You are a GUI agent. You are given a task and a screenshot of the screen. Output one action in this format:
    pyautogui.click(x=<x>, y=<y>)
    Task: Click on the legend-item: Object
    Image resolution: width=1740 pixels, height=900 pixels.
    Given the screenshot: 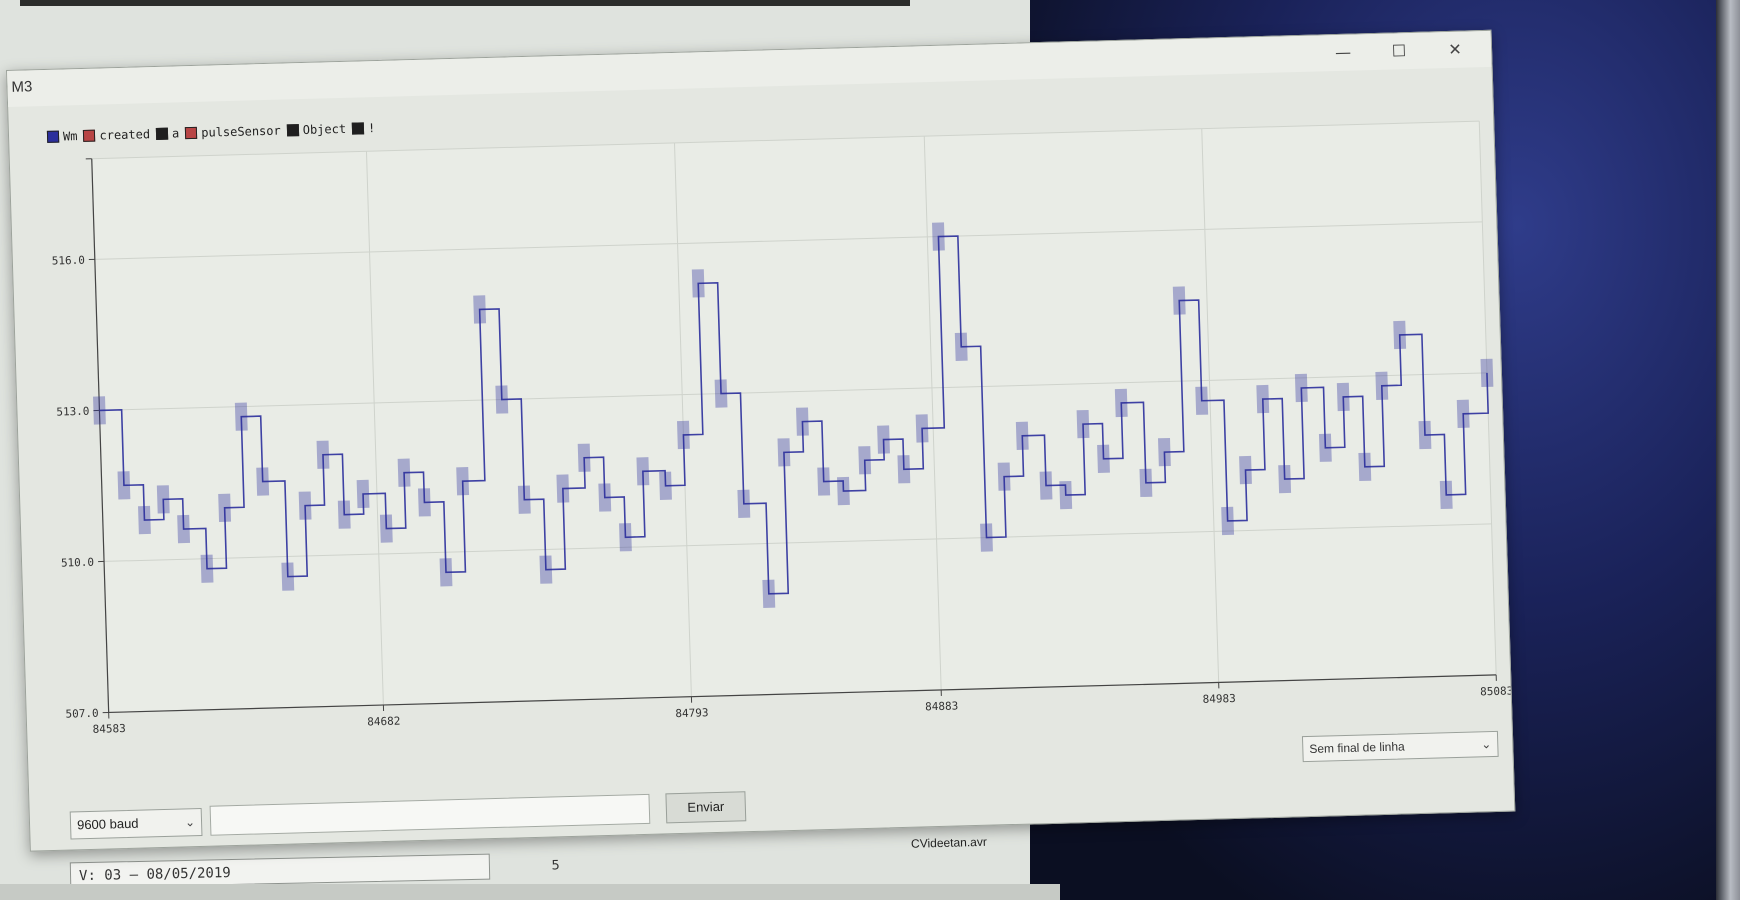 What is the action you would take?
    pyautogui.click(x=316, y=129)
    